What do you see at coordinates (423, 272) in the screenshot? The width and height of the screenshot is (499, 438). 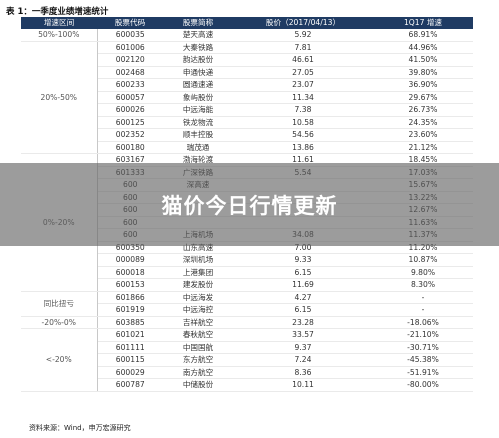 I see `growth-cell: 9.80%` at bounding box center [423, 272].